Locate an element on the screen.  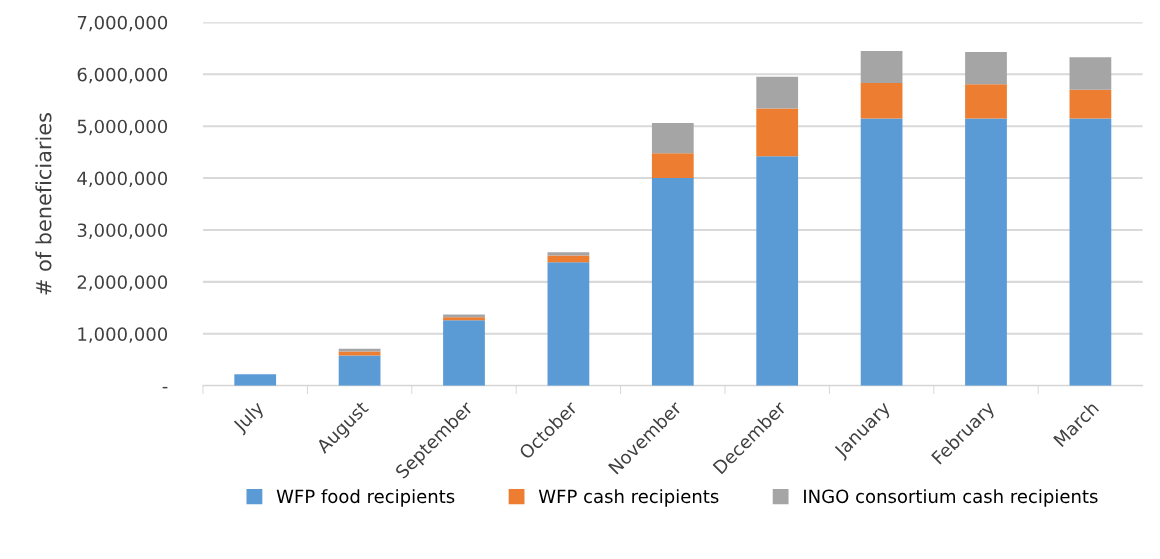
y-axis-title: # of beneficiaries is located at coordinates (43, 204).